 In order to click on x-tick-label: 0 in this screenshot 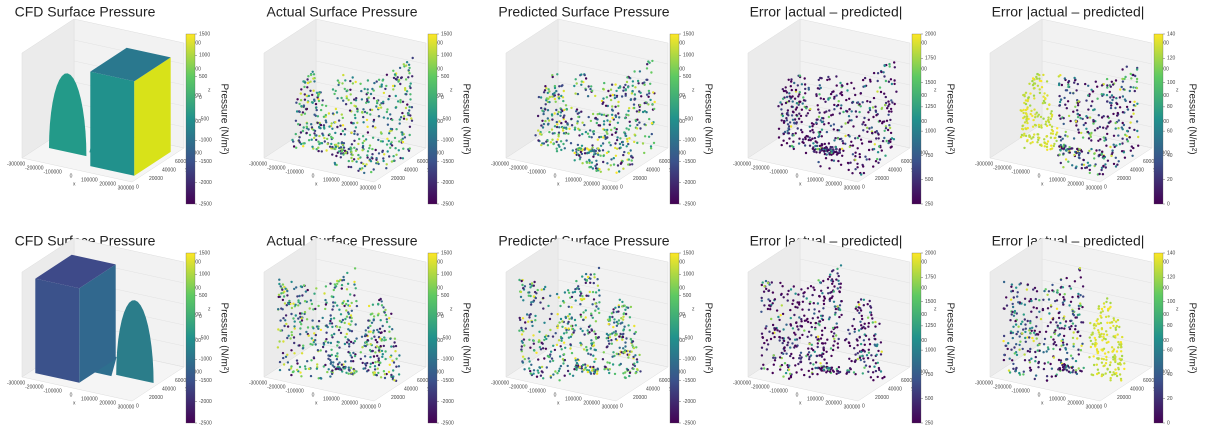, I will do `click(797, 395)`.